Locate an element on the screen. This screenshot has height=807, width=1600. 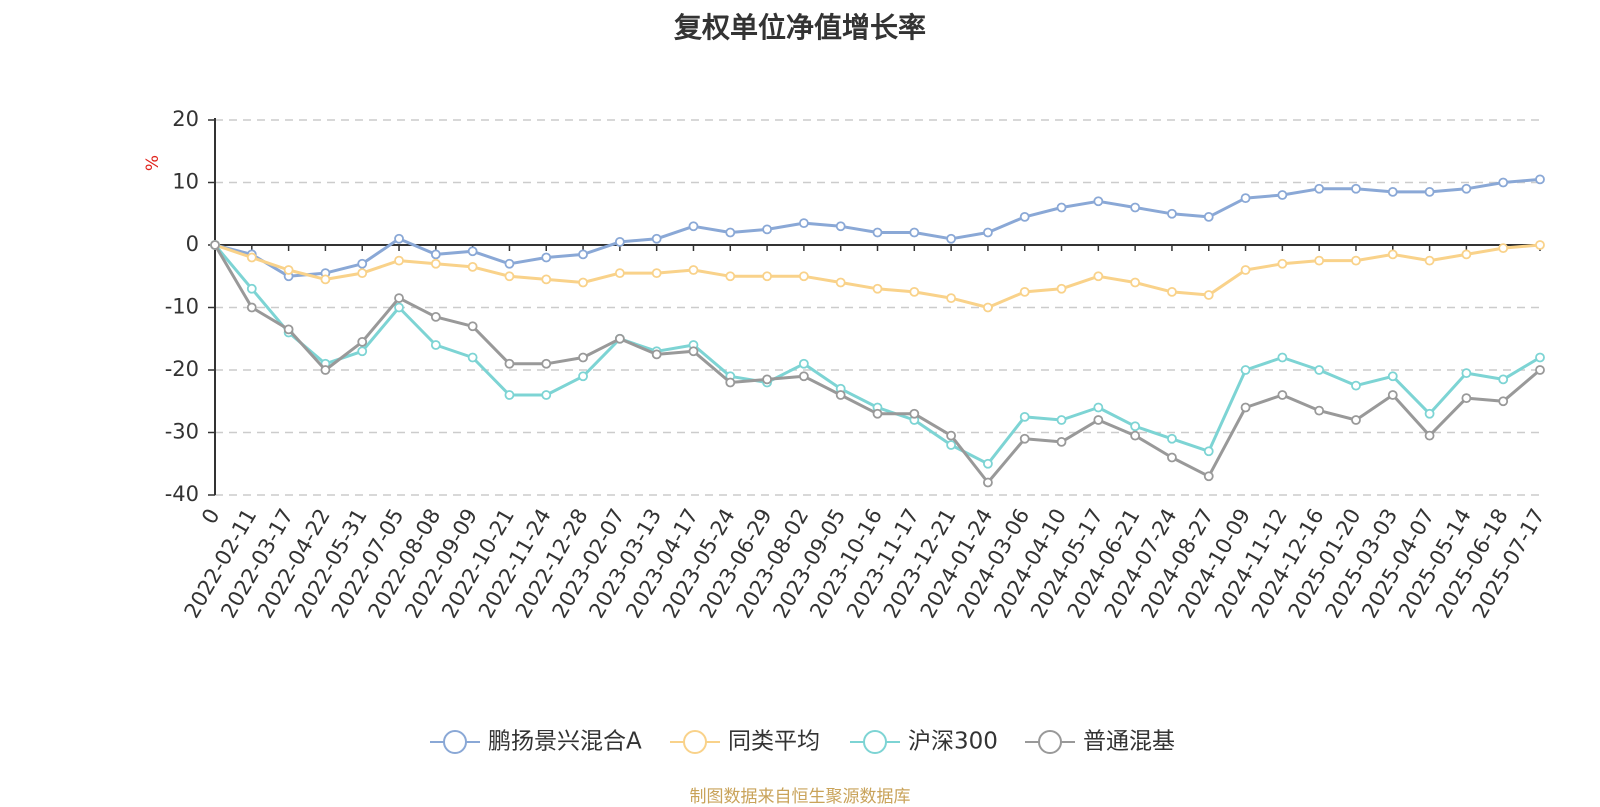
y-axis-unit-label: % is located at coordinates (153, 163).